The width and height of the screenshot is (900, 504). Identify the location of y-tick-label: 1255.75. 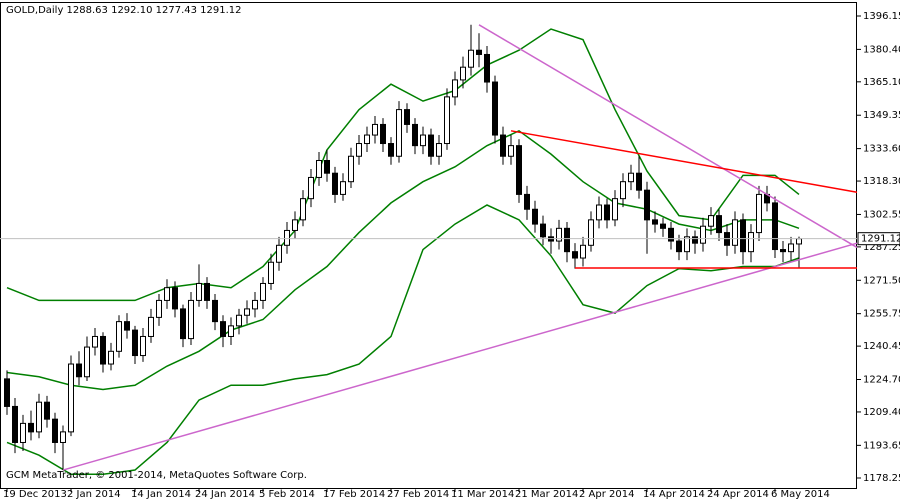
(881, 314).